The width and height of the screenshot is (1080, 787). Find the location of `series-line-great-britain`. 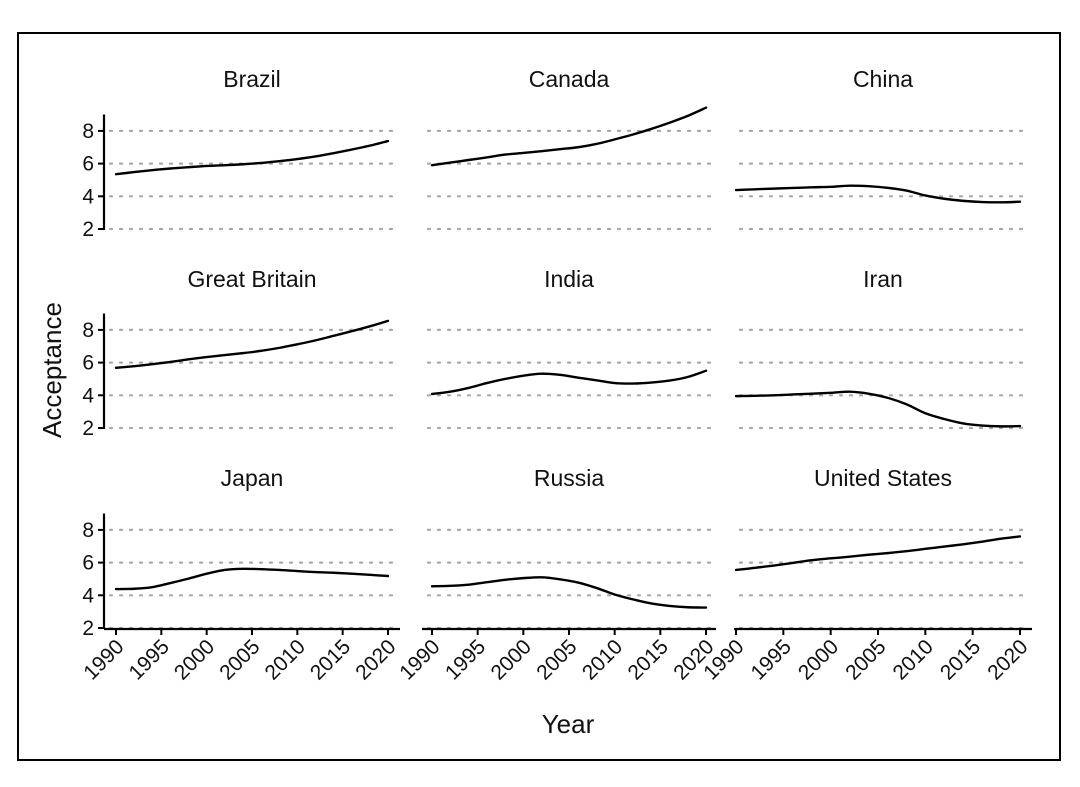

series-line-great-britain is located at coordinates (252, 344).